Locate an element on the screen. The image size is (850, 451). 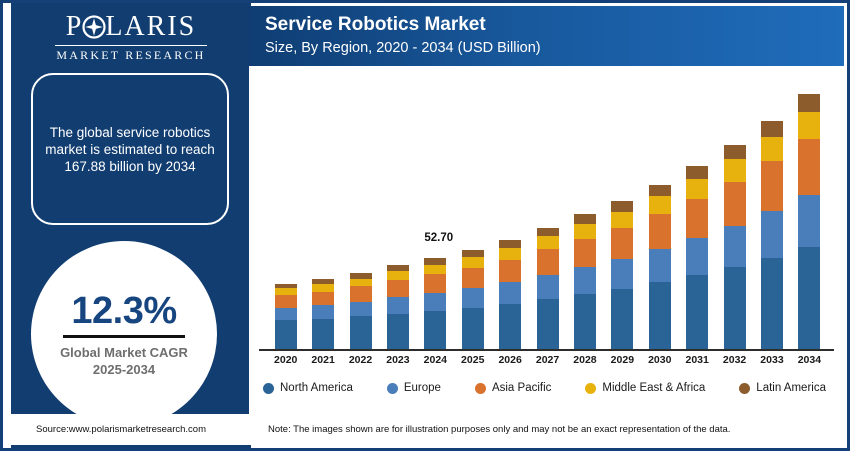
x-axis-tick-label: 2034 is located at coordinates (809, 360).